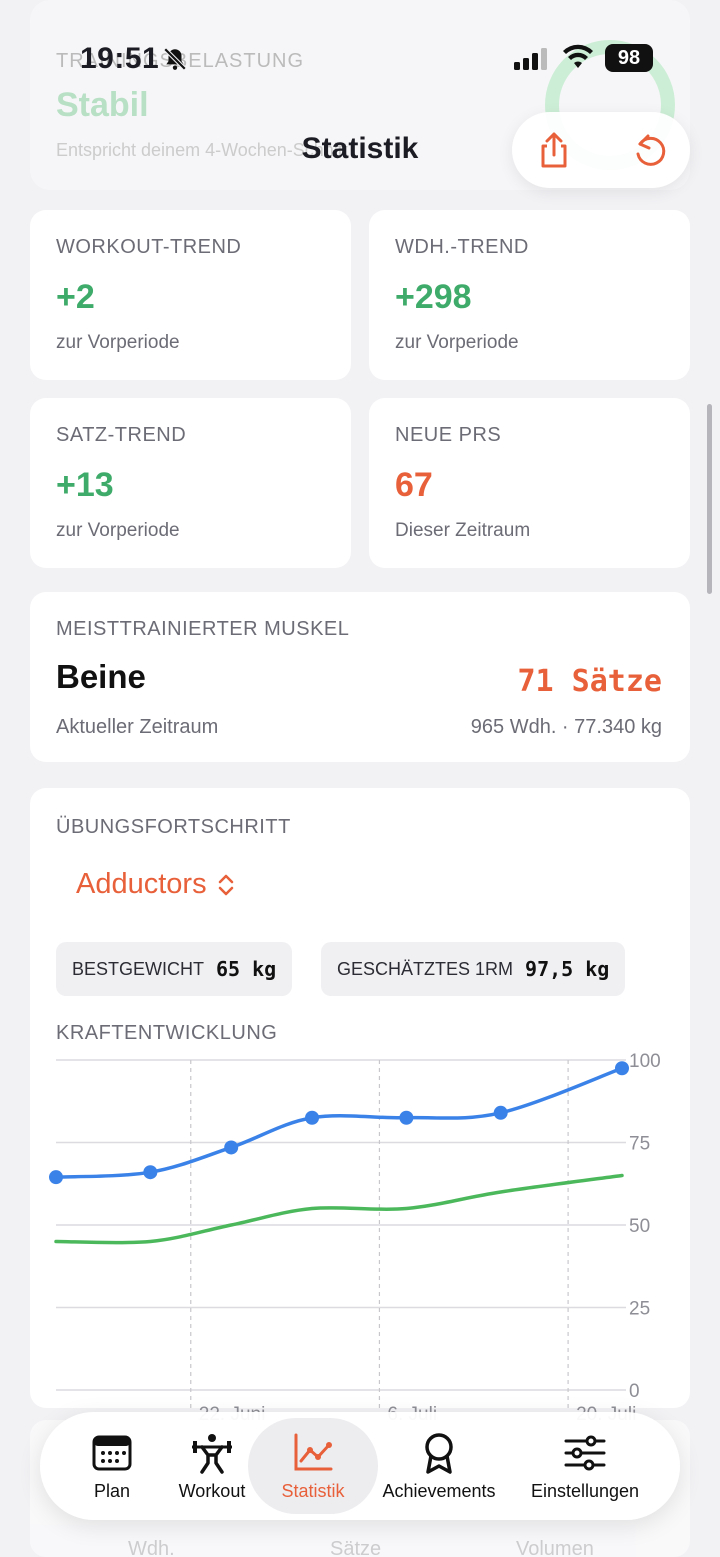 The image size is (720, 1557). Describe the element at coordinates (425, 968) in the screenshot. I see `pill-label: GESCHÄTZTES 1RM` at that location.